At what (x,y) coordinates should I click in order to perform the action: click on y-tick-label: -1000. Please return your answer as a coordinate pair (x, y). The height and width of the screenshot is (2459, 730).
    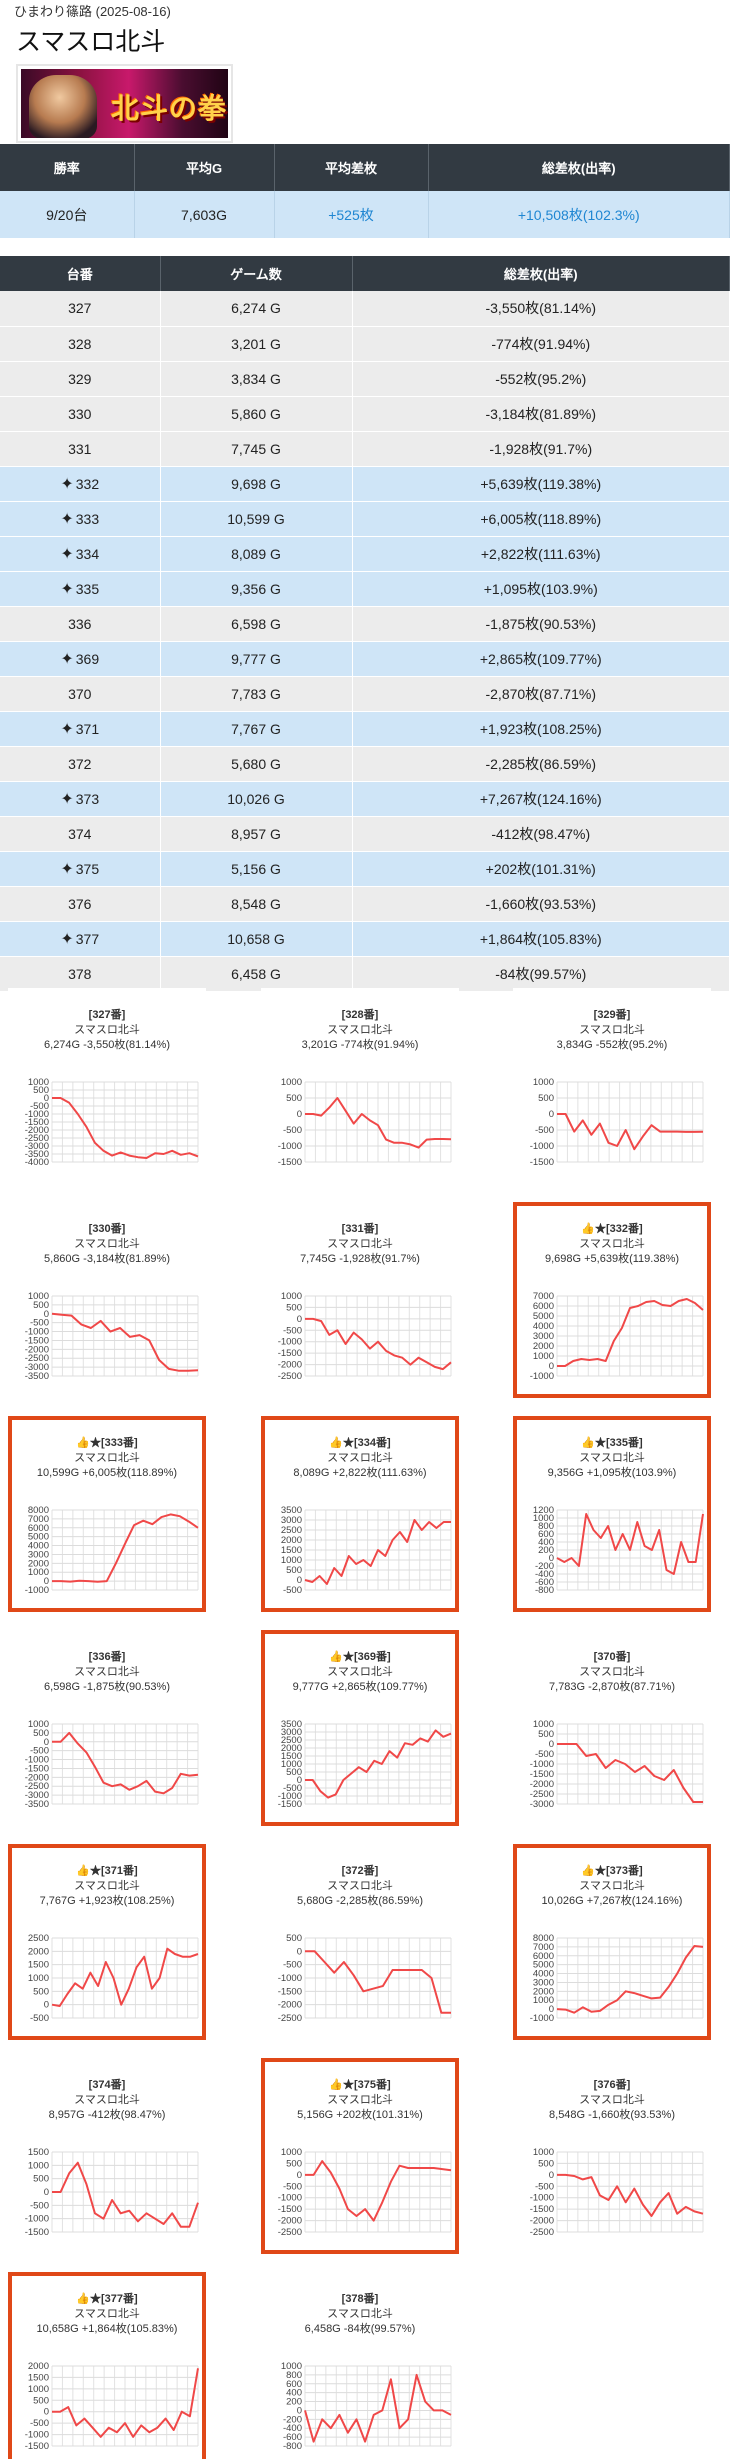
    Looking at the image, I should click on (37, 1760).